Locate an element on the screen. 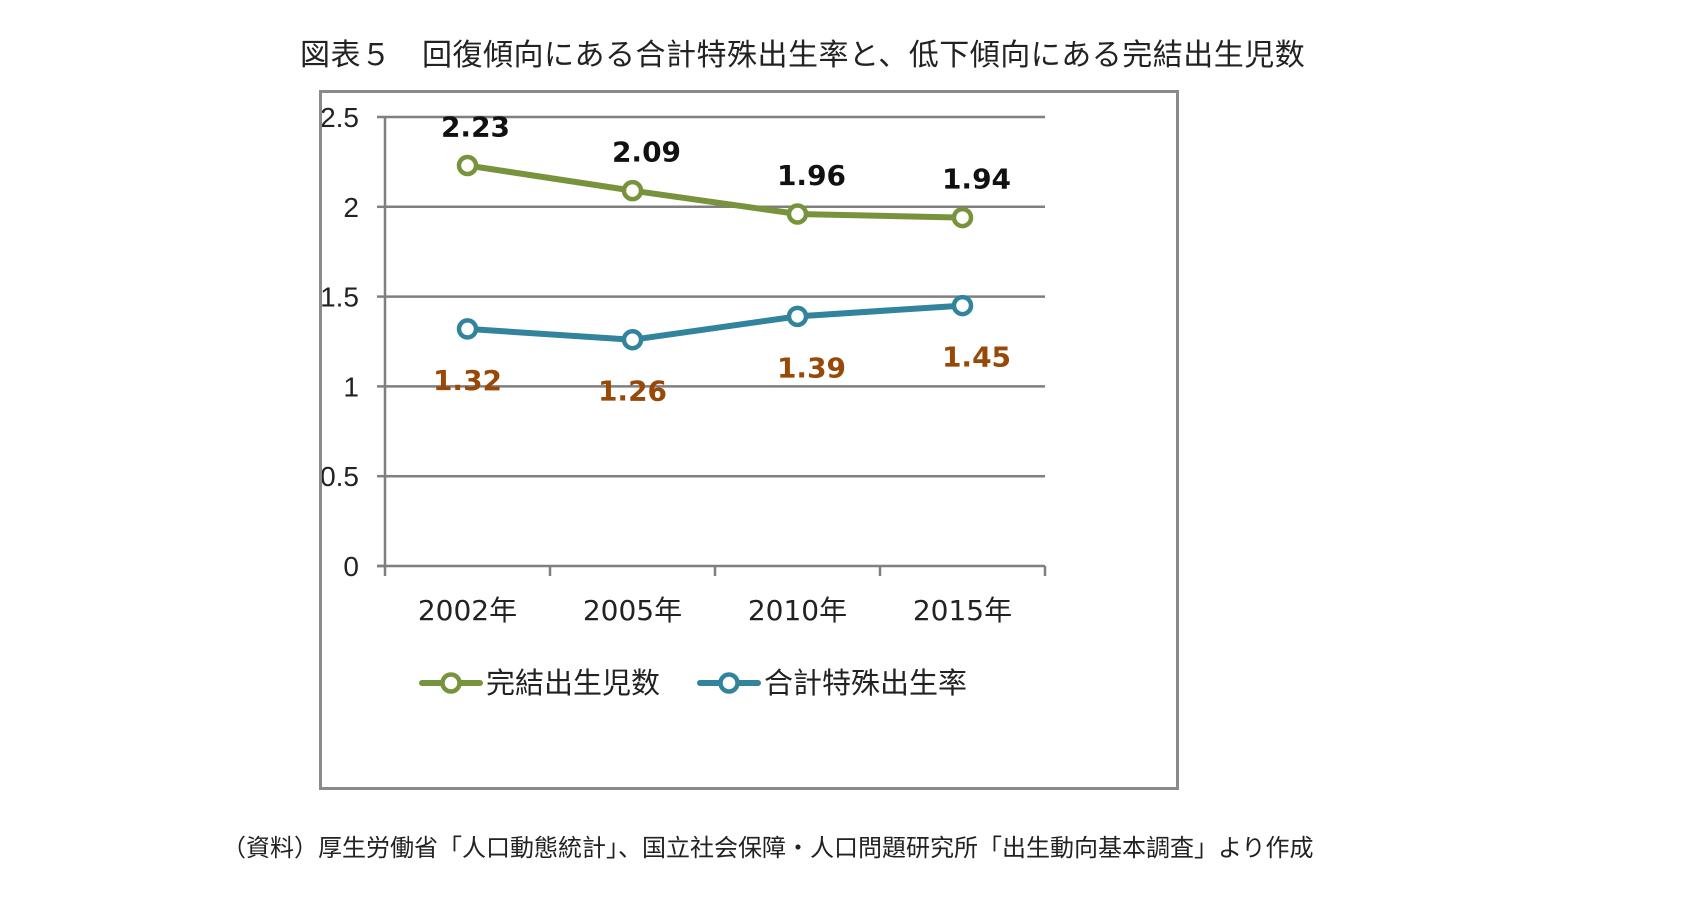 Image resolution: width=1706 pixels, height=897 pixels. data-label: 1.94 is located at coordinates (976, 179).